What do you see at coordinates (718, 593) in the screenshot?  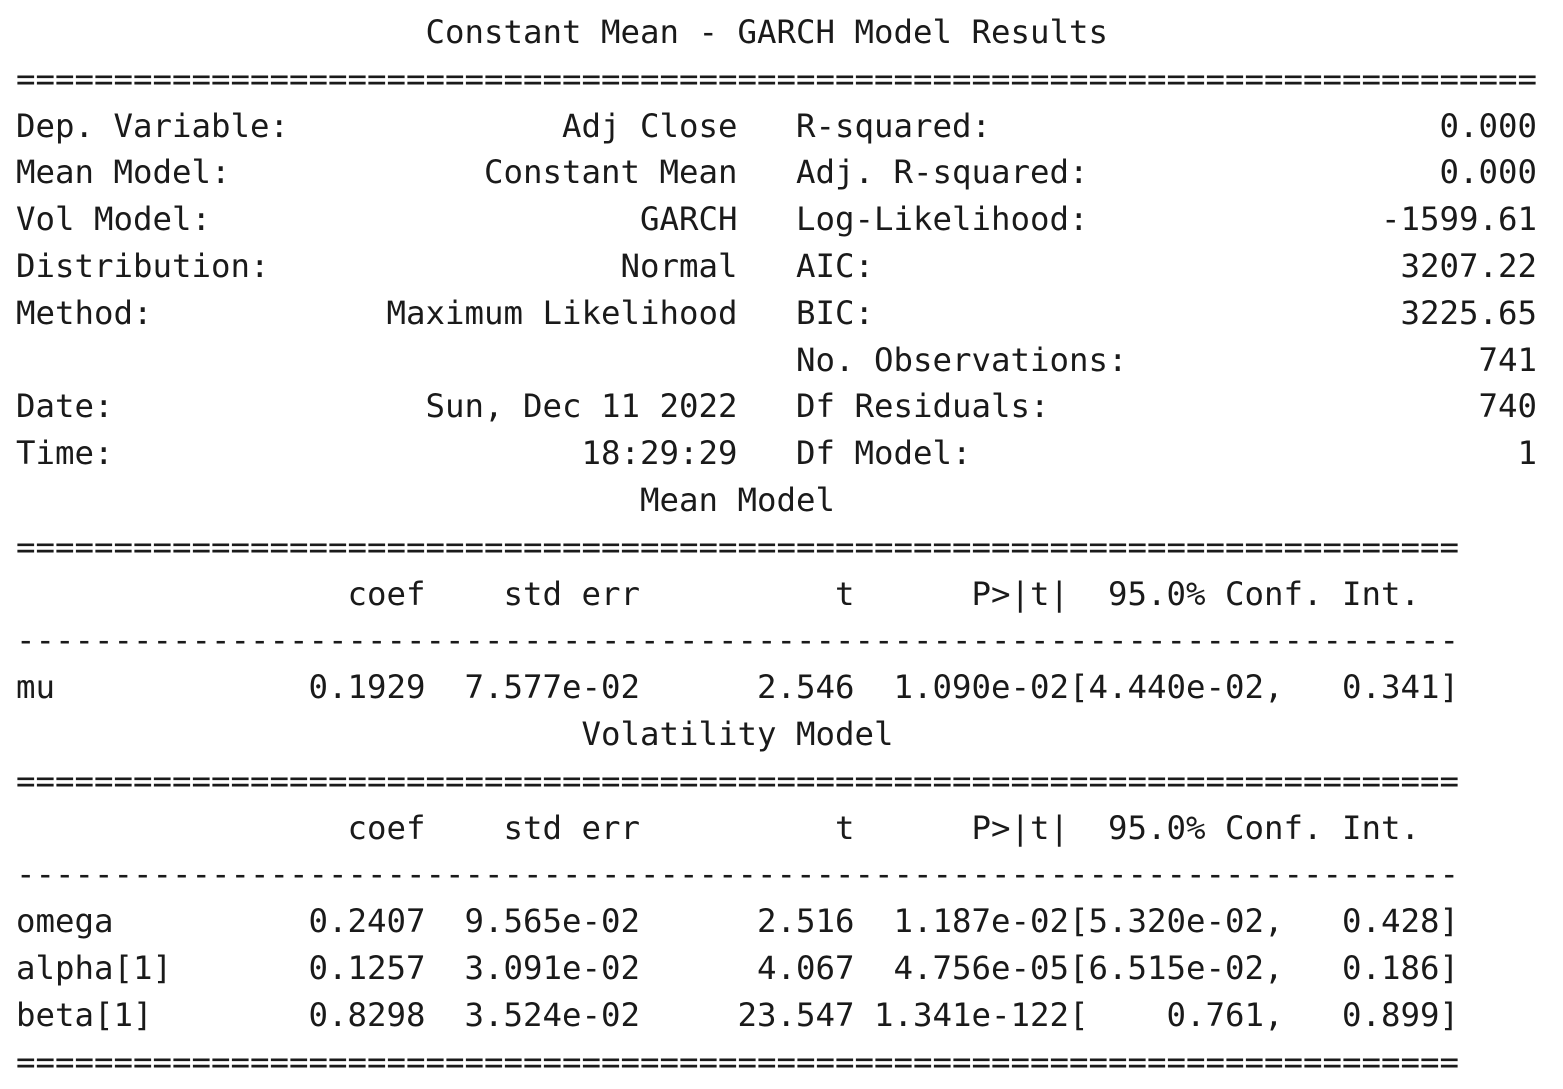 I see `mean-model-header: coef std err t P>|t| 95.0% Conf. Int.` at bounding box center [718, 593].